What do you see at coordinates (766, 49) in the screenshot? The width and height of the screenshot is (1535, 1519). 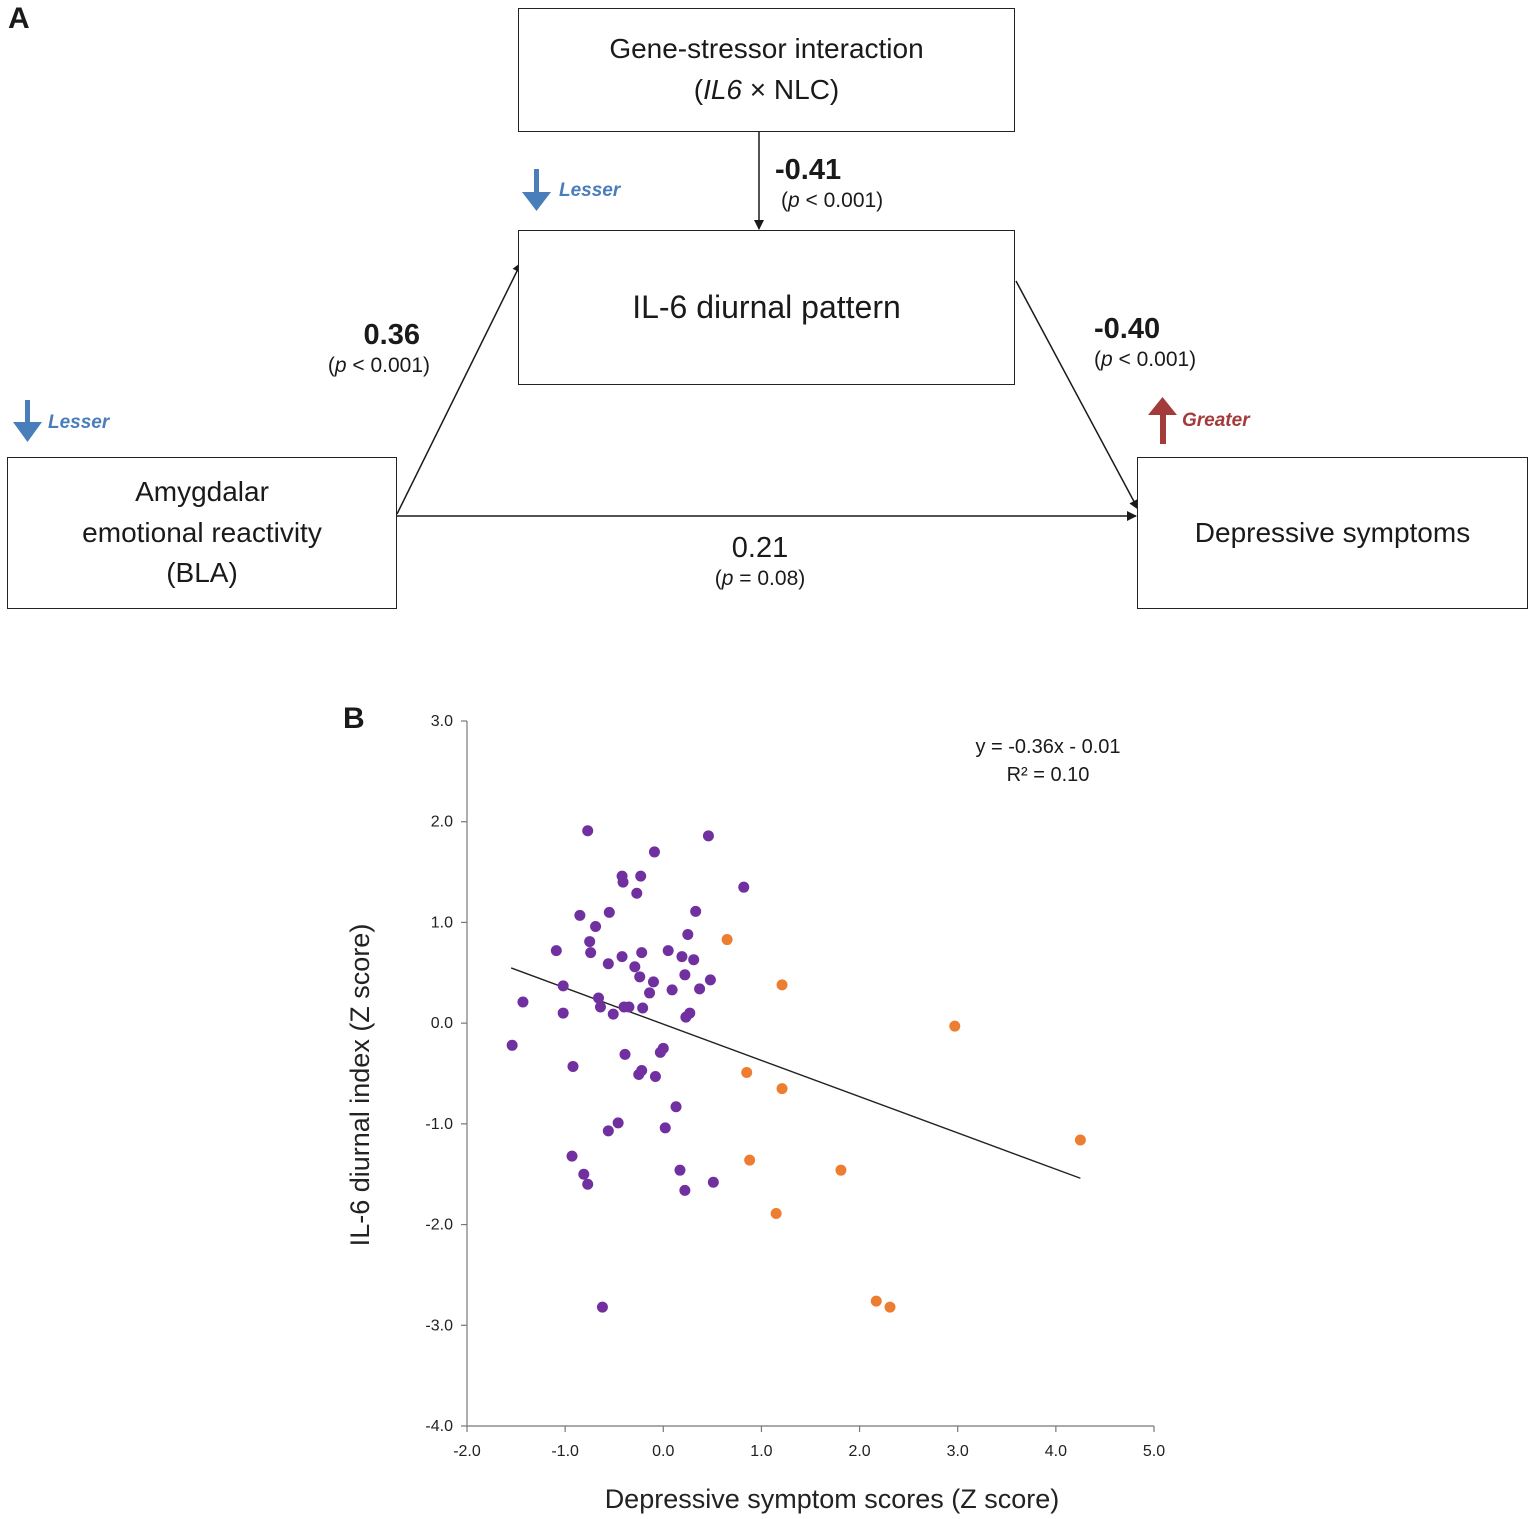 I see `gene-stressor-line1: Gene-stressor interaction` at bounding box center [766, 49].